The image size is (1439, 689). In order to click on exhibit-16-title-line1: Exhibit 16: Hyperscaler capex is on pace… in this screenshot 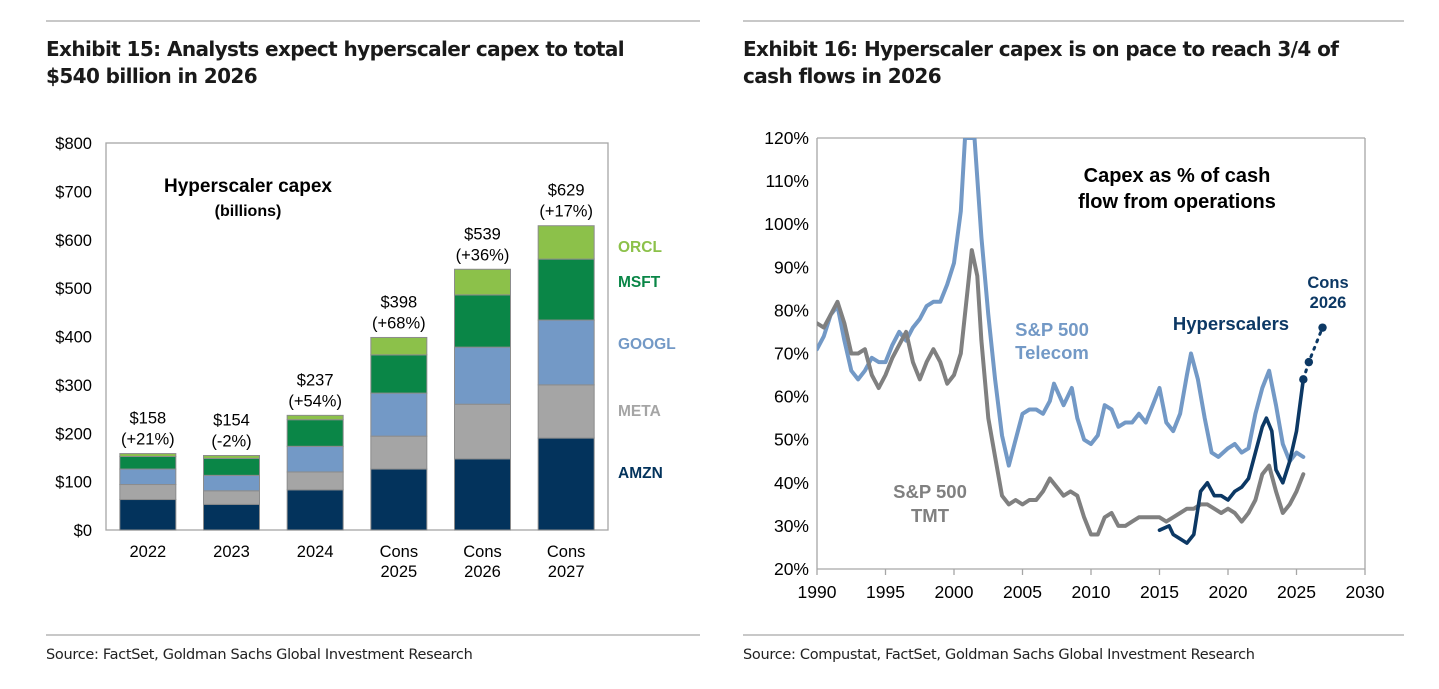, I will do `click(1041, 49)`.